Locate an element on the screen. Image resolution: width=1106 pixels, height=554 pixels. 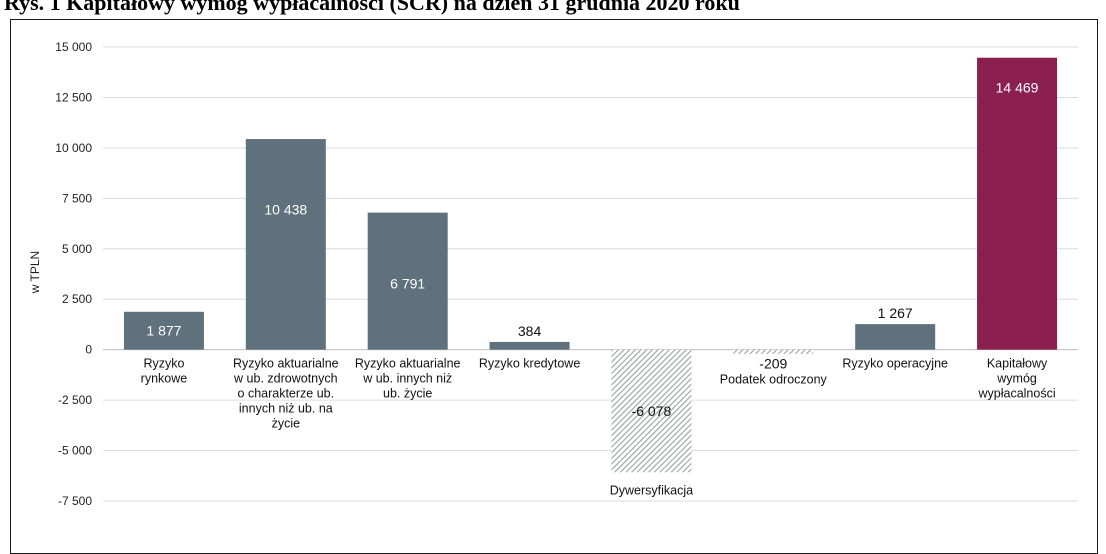
category-label: innych niż ub. na is located at coordinates (286, 409).